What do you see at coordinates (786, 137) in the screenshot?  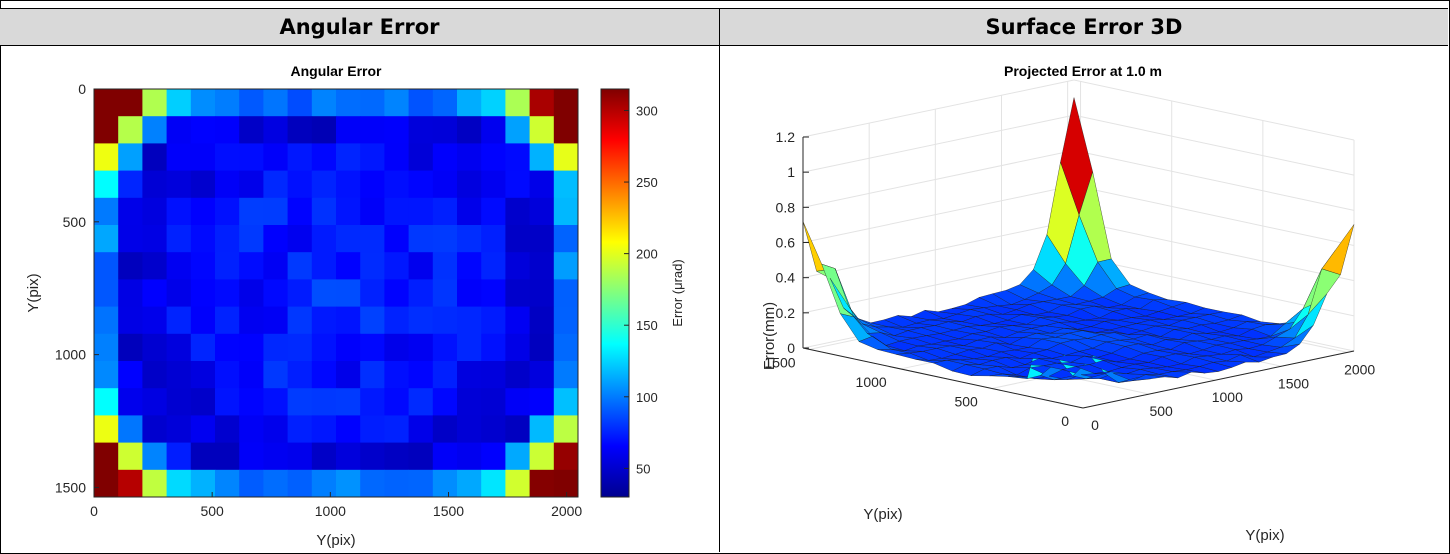 I see `surface-z-tick-label: 1.2` at bounding box center [786, 137].